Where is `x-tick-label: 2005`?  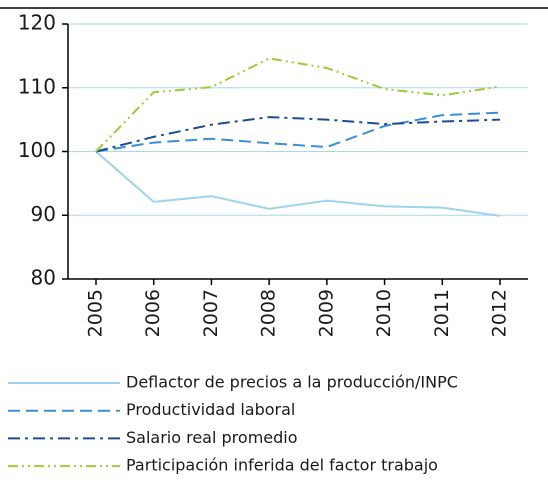
x-tick-label: 2005 is located at coordinates (96, 313).